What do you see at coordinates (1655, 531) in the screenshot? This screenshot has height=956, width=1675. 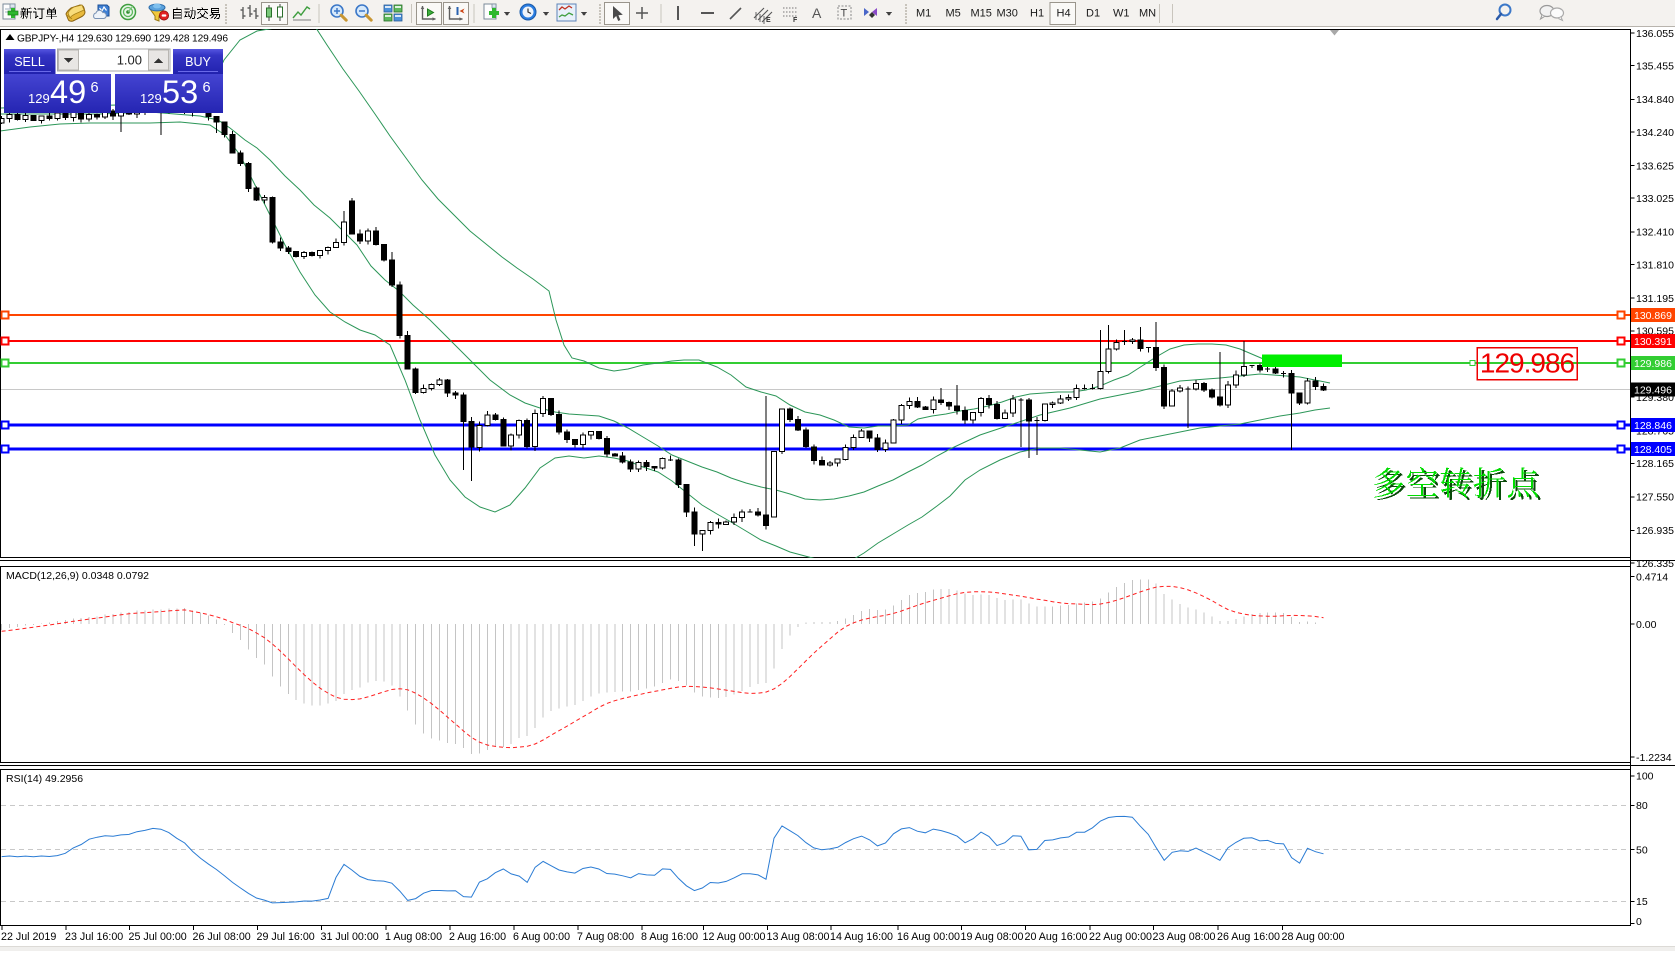 I see `svg-text: 126.935` at bounding box center [1655, 531].